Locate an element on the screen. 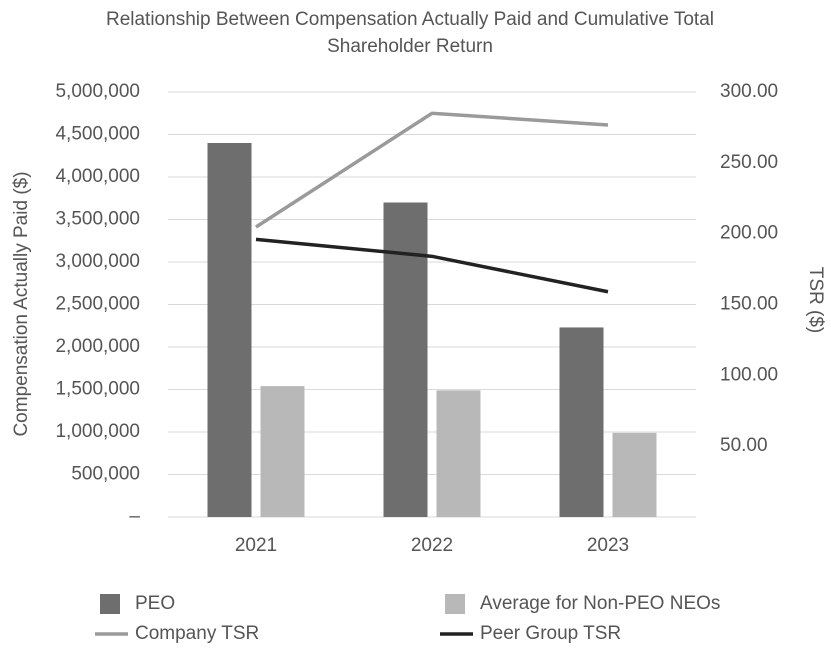 The image size is (831, 656). y2-tick-label: 300.00 is located at coordinates (749, 91).